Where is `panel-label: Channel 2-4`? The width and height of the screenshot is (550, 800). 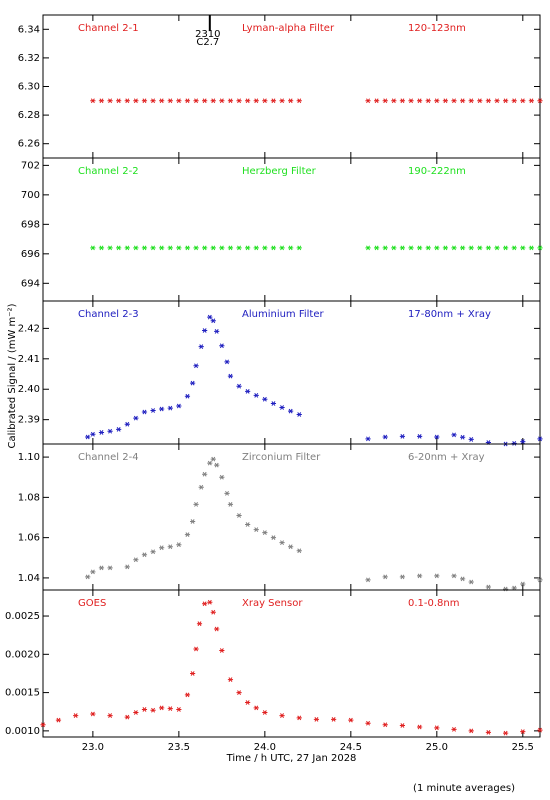 panel-label: Channel 2-4 is located at coordinates (108, 457).